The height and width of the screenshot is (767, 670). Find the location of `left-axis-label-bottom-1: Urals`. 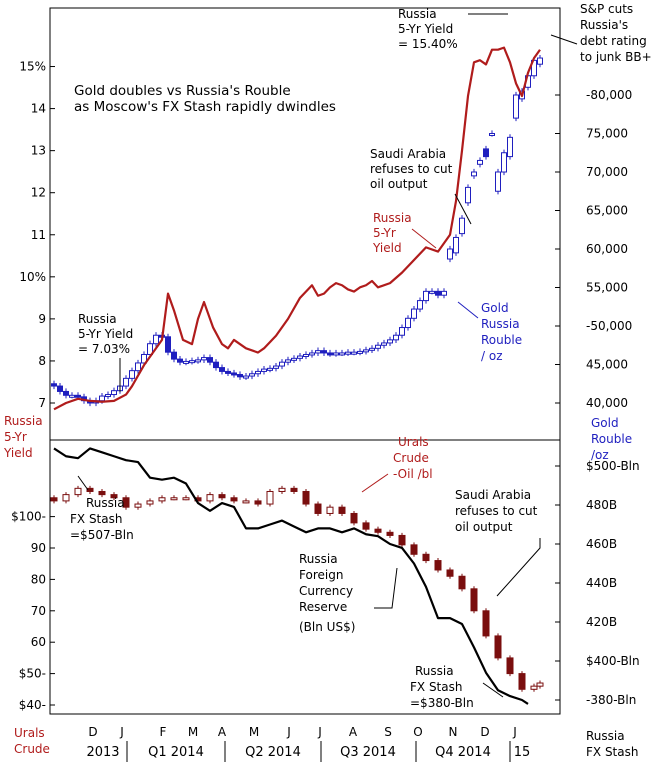

left-axis-label-bottom-1: Urals is located at coordinates (29, 733).